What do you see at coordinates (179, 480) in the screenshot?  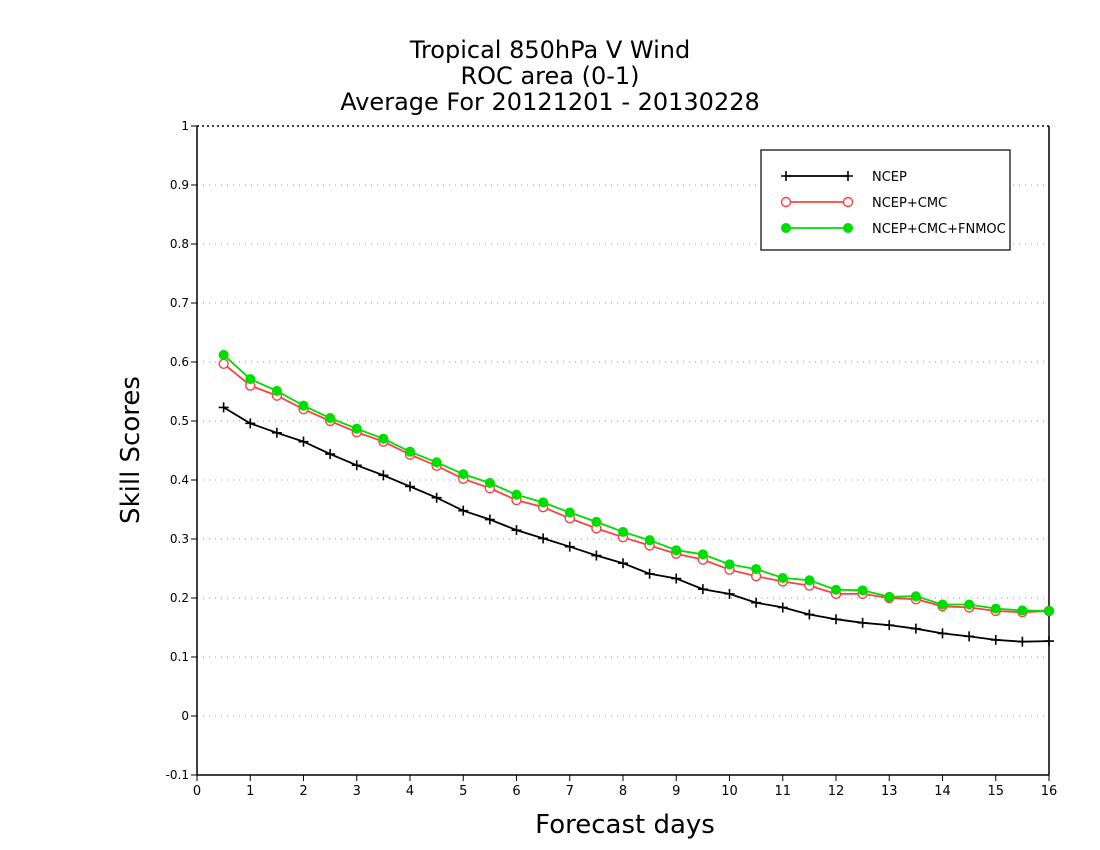 I see `y-tick-label: 0.4` at bounding box center [179, 480].